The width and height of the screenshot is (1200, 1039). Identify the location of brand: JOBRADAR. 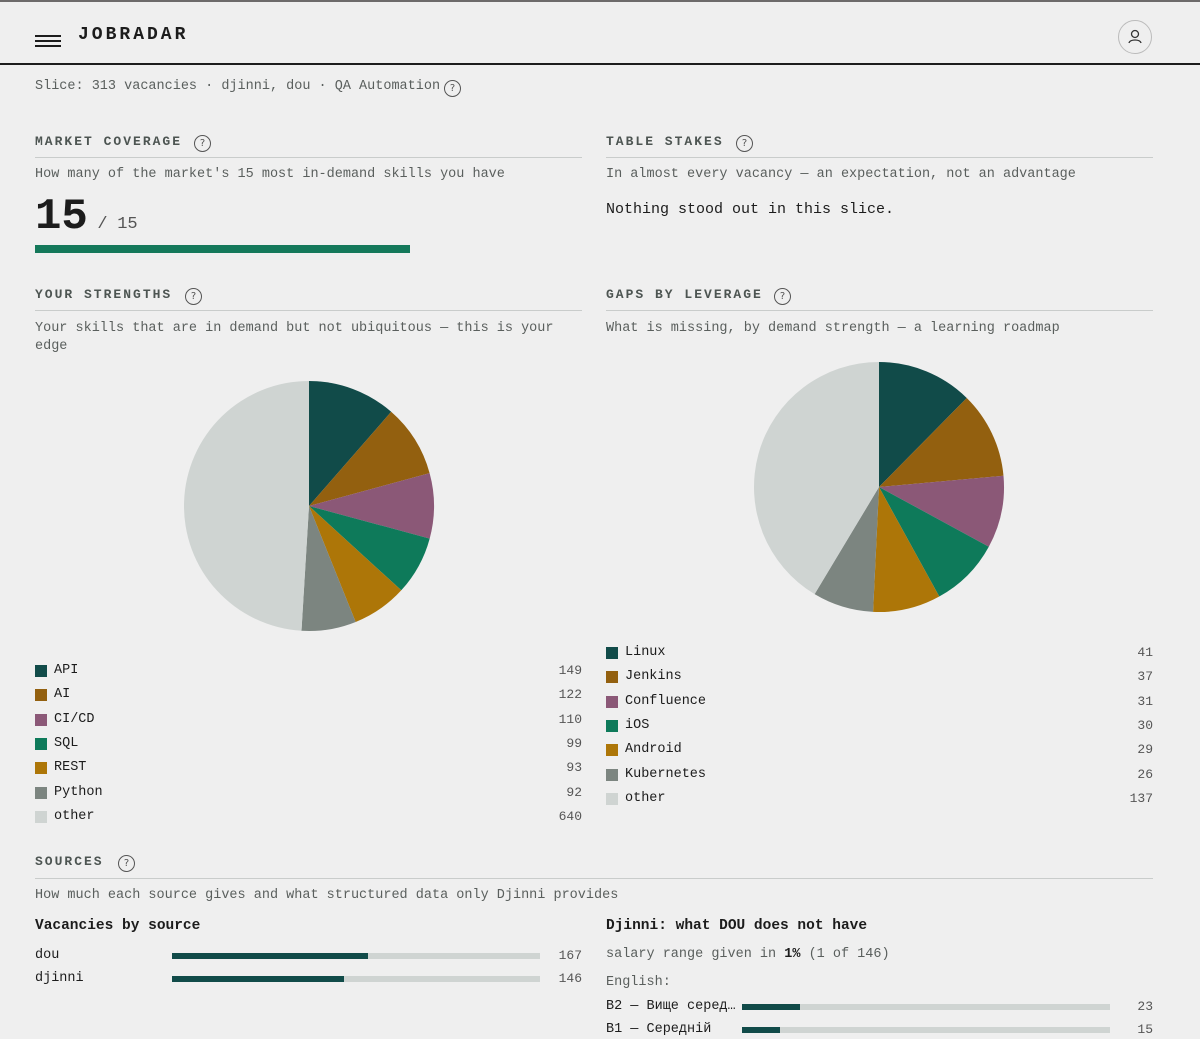
(133, 35).